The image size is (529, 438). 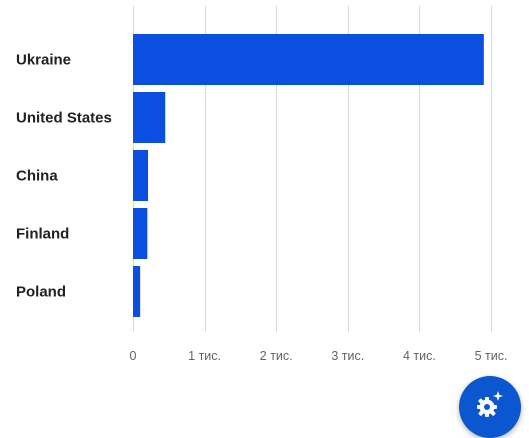 What do you see at coordinates (490, 404) in the screenshot?
I see `sparkle-gear-icon` at bounding box center [490, 404].